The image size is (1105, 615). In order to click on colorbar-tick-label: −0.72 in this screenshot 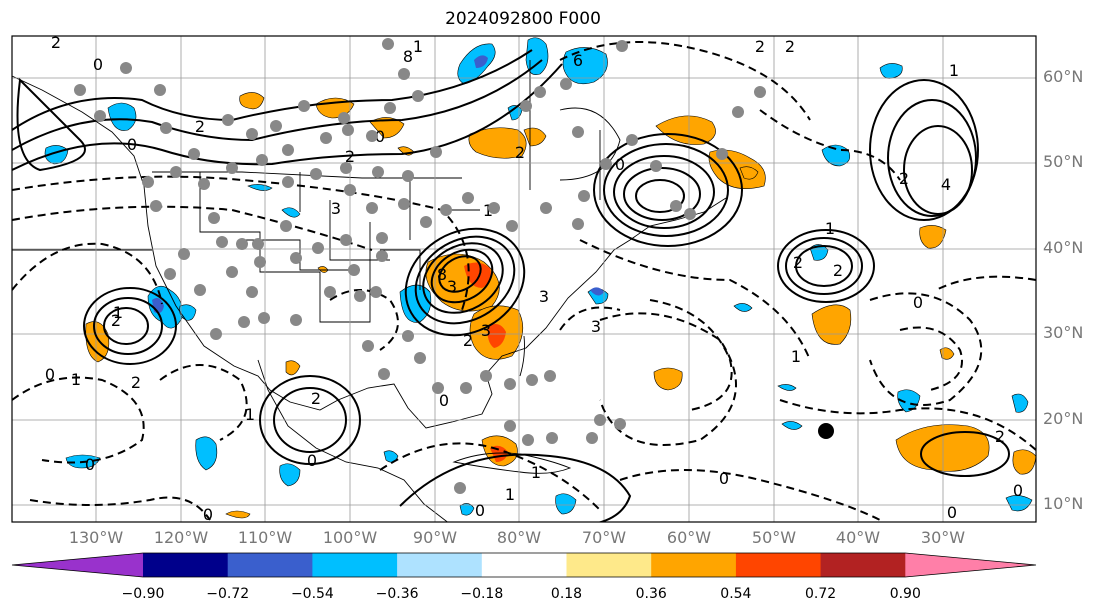, I will do `click(228, 594)`.